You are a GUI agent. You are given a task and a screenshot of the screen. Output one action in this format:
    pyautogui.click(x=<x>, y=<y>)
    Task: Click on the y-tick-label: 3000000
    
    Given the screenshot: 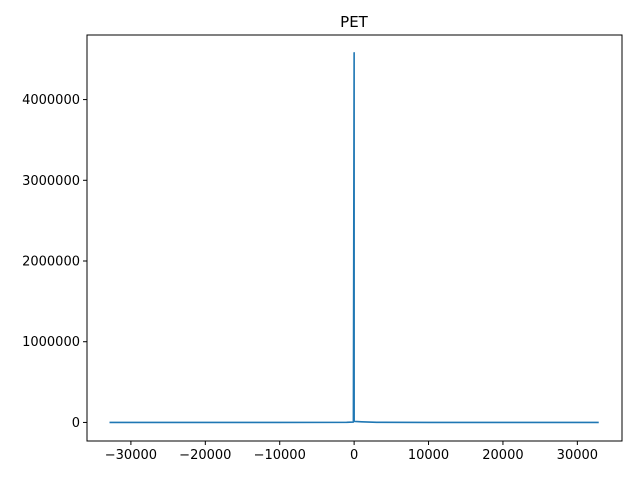 What is the action you would take?
    pyautogui.click(x=51, y=181)
    